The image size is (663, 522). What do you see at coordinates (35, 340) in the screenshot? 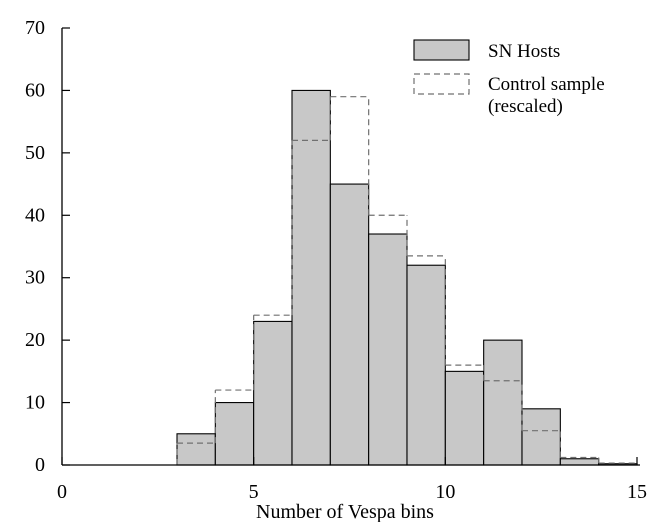
I see `y-tick-label: 20` at bounding box center [35, 340].